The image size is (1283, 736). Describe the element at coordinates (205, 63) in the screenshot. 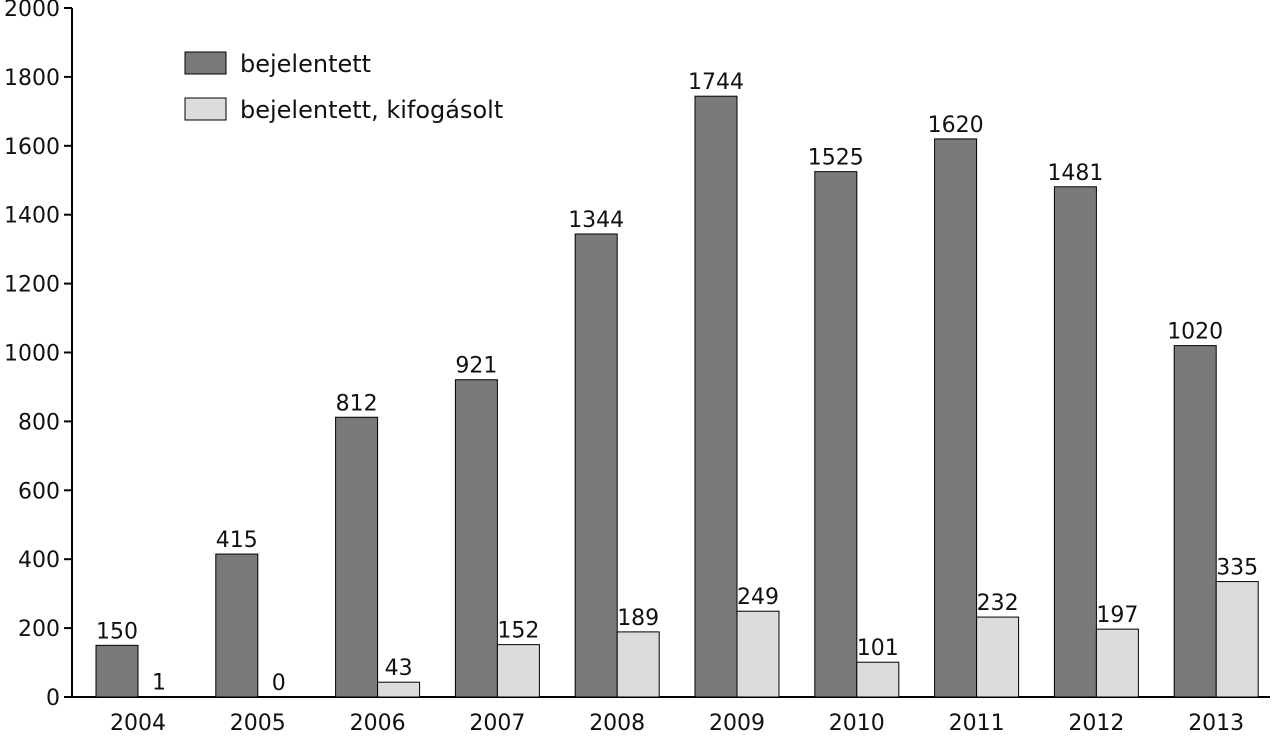

I see `legend-swatch-bejelentett` at that location.